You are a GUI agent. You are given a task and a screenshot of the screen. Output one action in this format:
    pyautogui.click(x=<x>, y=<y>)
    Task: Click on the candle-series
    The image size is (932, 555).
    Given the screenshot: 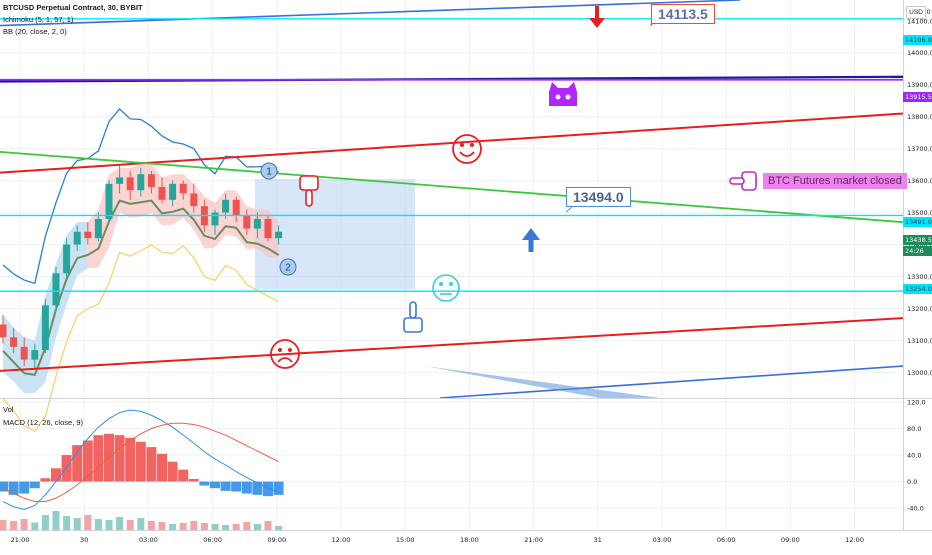 What is the action you would take?
    pyautogui.click(x=141, y=267)
    